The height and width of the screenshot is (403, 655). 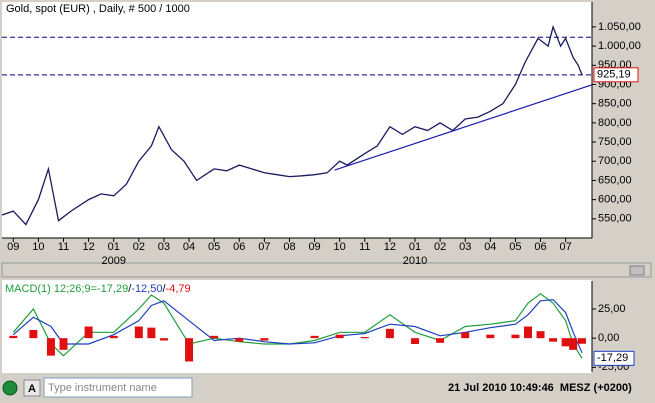 What do you see at coordinates (615, 123) in the screenshot?
I see `y-tick-label: 800,00` at bounding box center [615, 123].